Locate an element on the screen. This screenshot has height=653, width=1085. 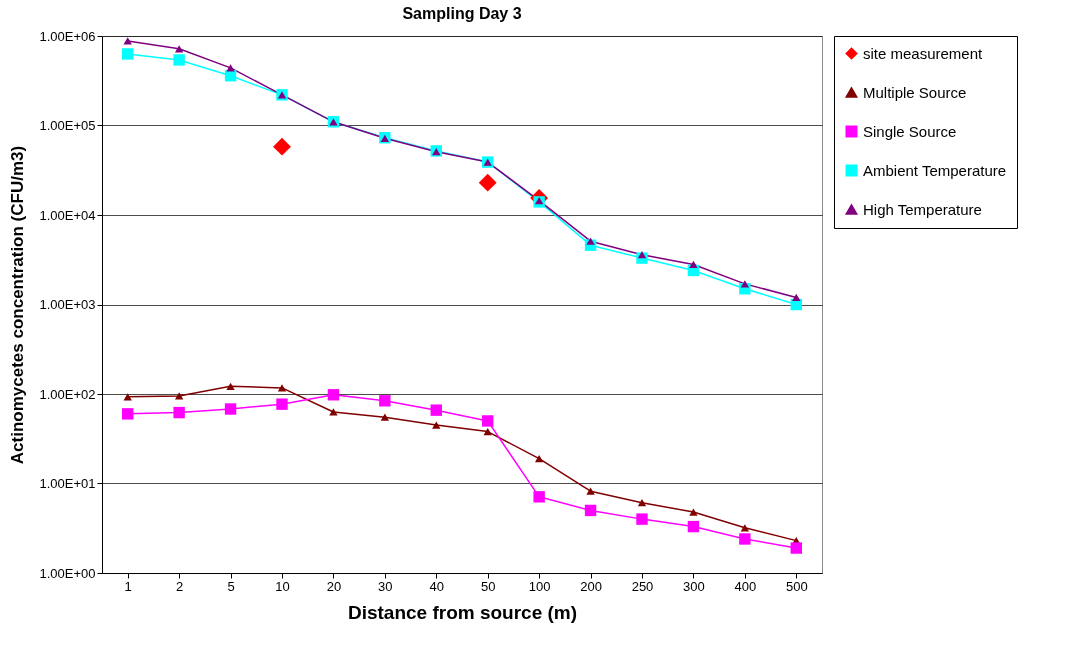
x-tick-label: 400 is located at coordinates (745, 586).